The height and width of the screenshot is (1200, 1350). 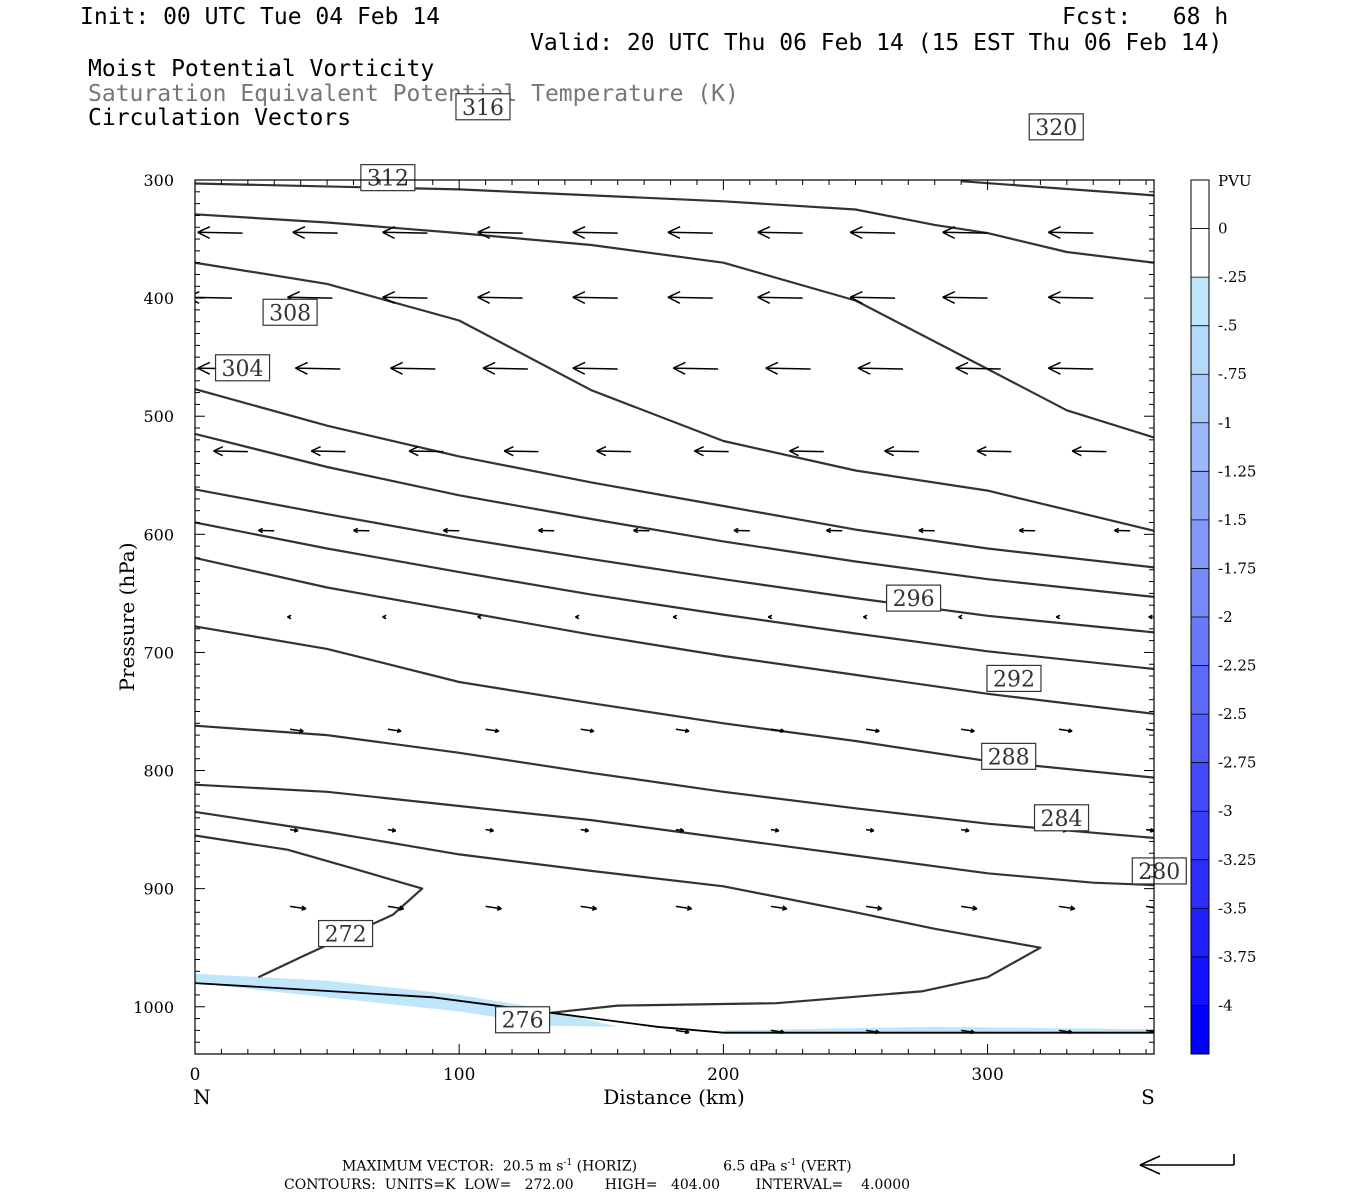 What do you see at coordinates (1232, 714) in the screenshot?
I see `colorbar-label: -2.5` at bounding box center [1232, 714].